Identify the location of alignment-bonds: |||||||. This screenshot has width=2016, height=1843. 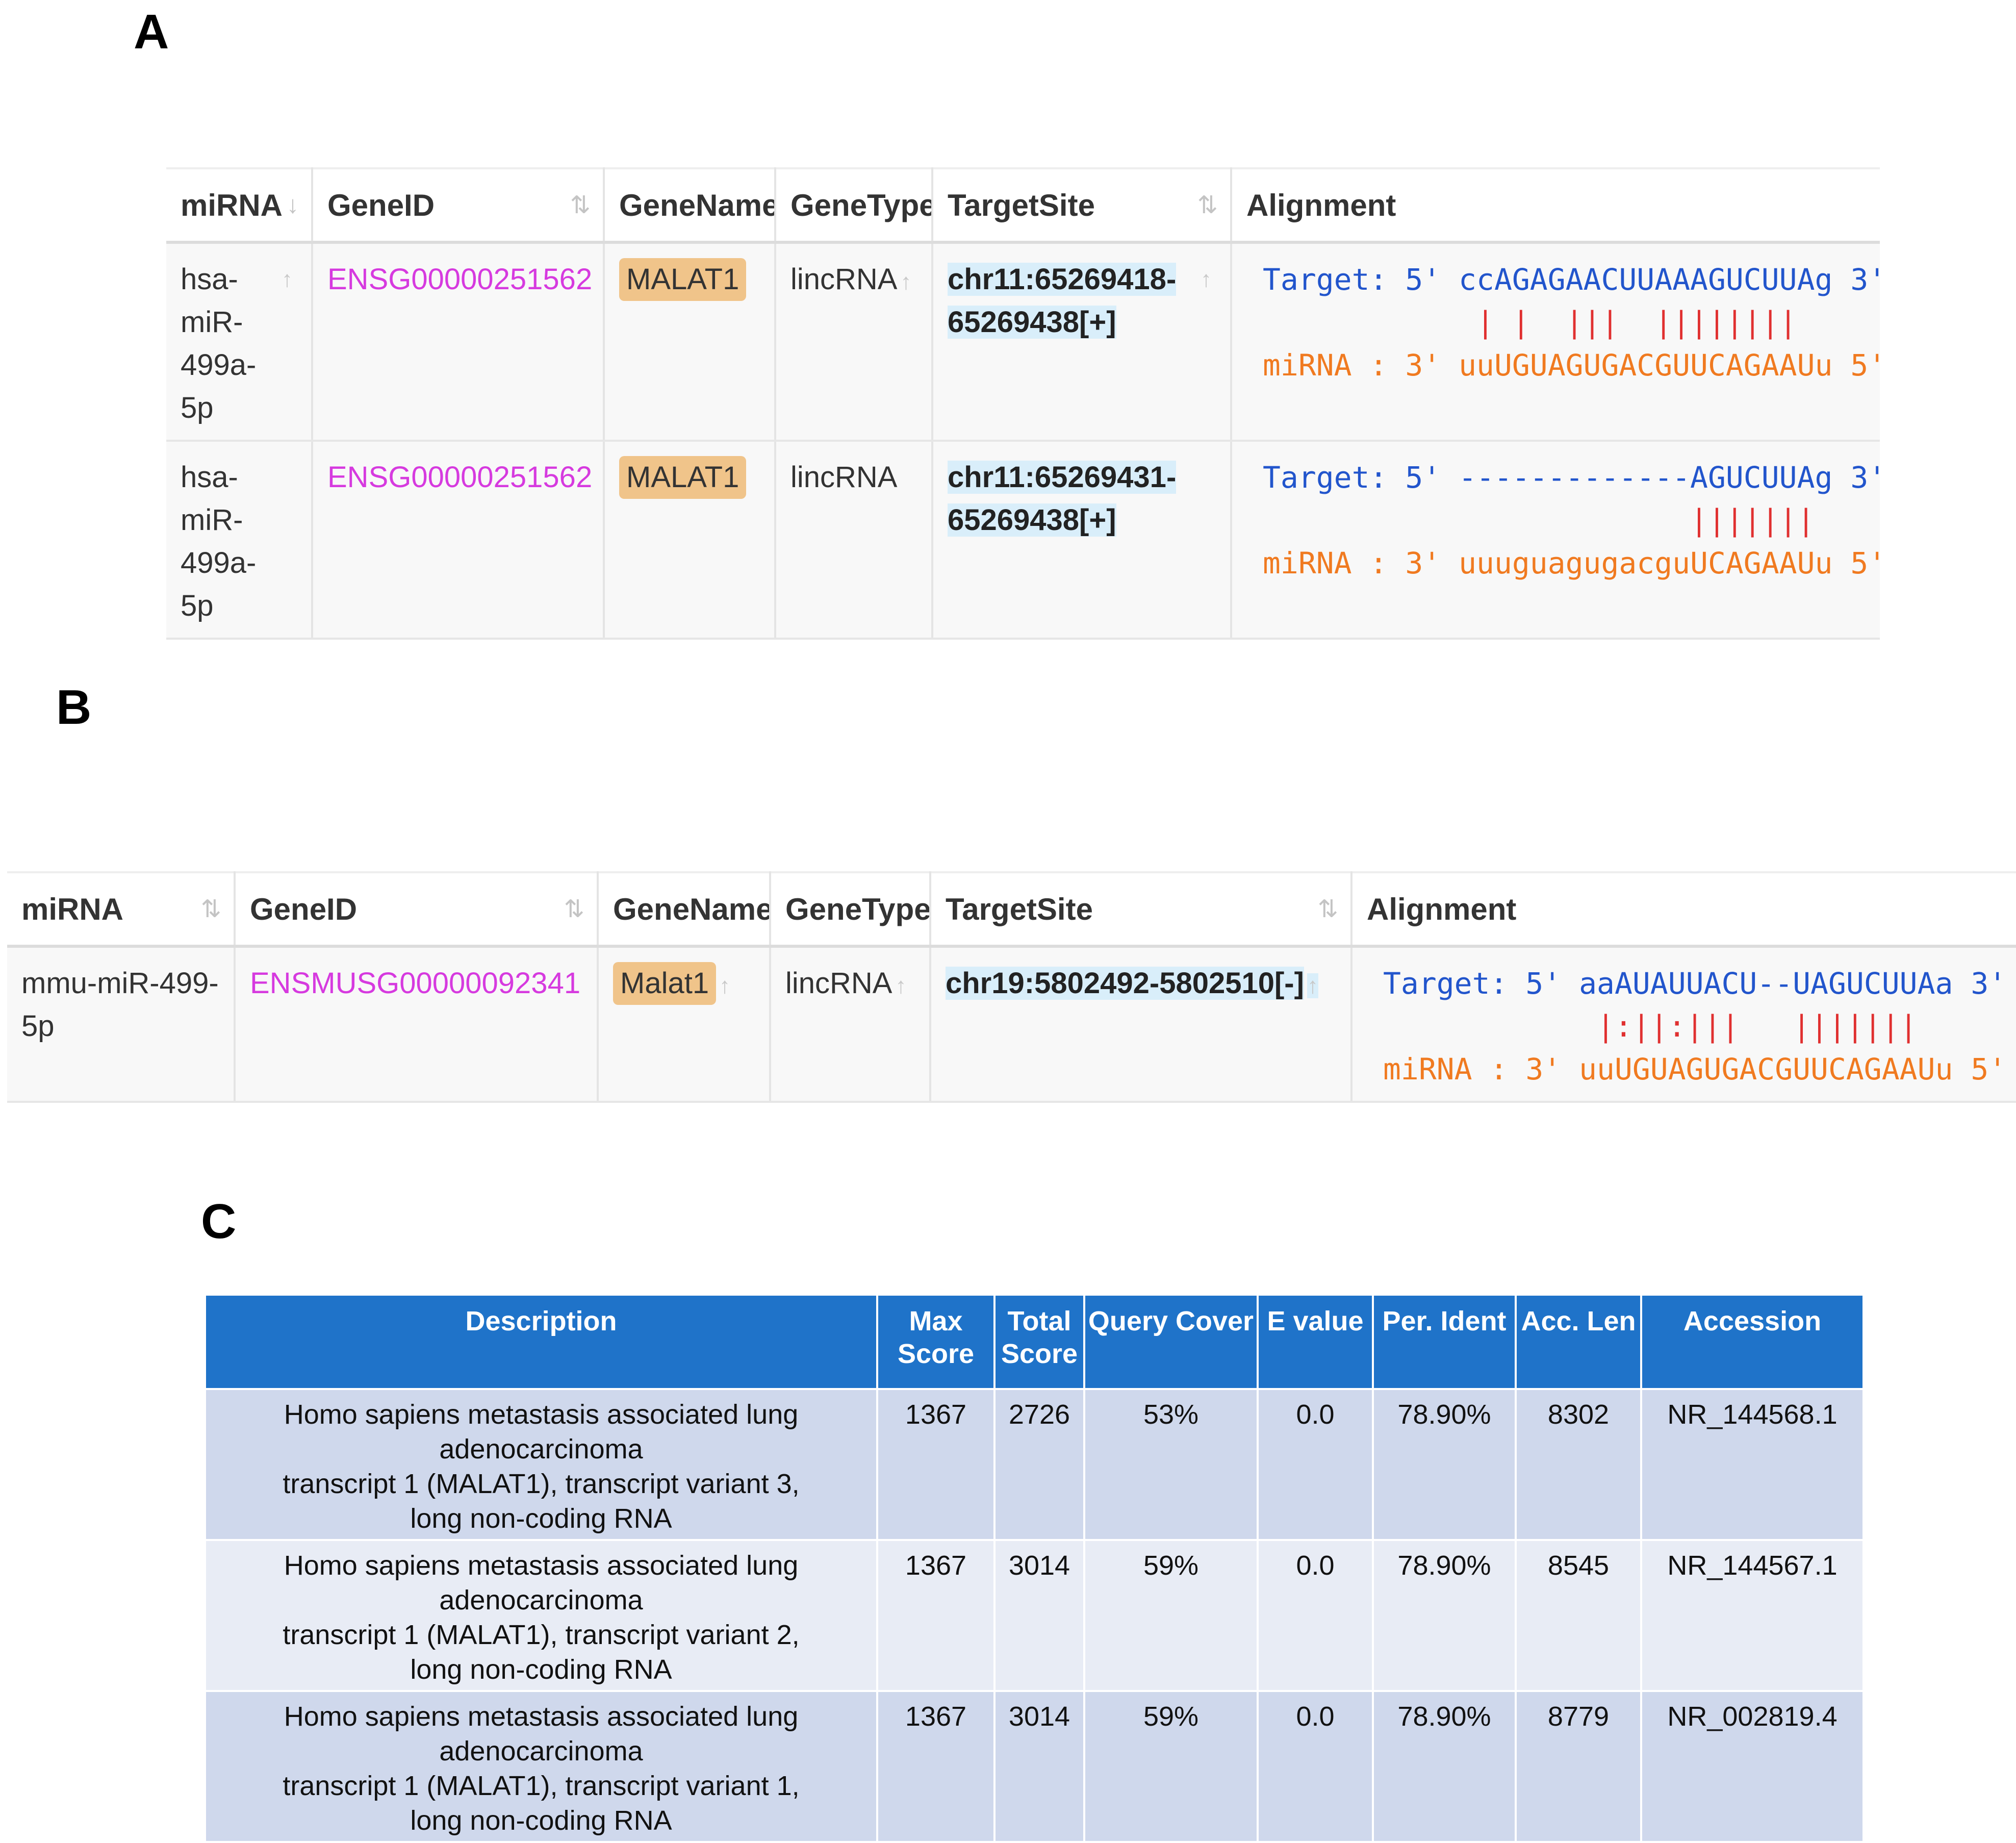
(1539, 520).